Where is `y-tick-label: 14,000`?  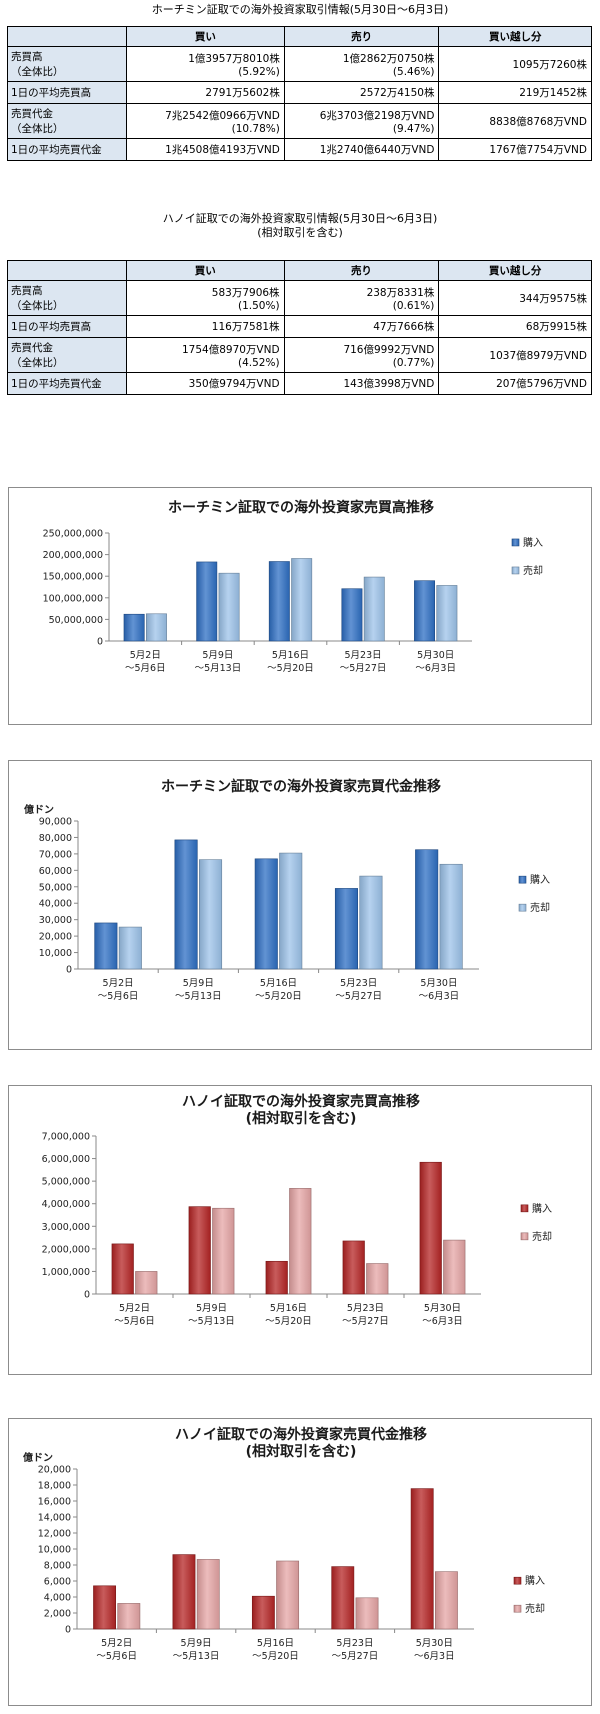 y-tick-label: 14,000 is located at coordinates (54, 1518).